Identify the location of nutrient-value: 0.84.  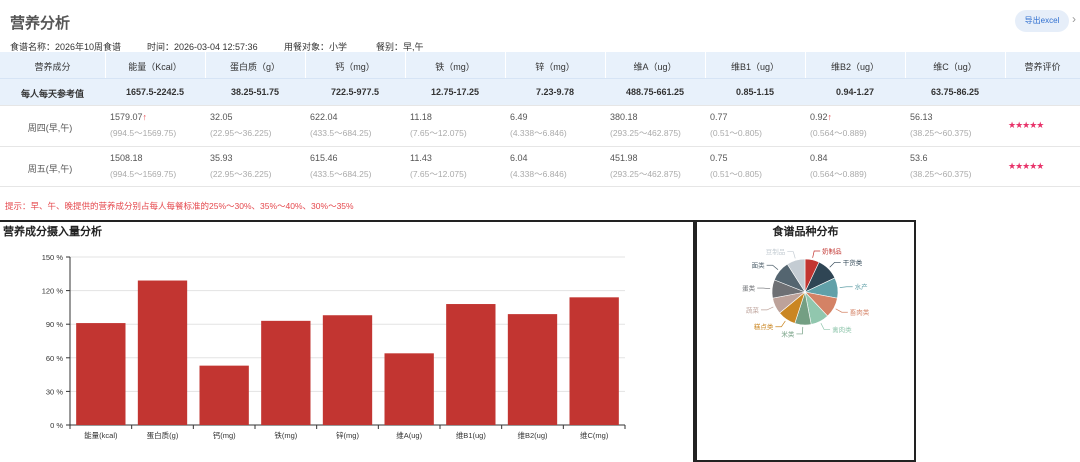
(819, 158).